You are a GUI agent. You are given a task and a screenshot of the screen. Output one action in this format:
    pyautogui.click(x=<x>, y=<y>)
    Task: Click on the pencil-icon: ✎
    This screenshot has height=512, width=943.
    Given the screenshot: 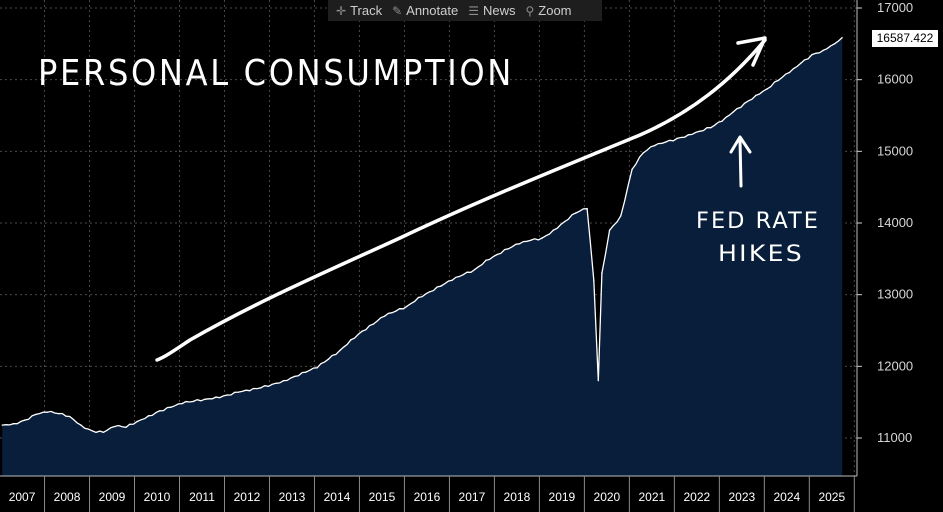 What is the action you would take?
    pyautogui.click(x=397, y=10)
    